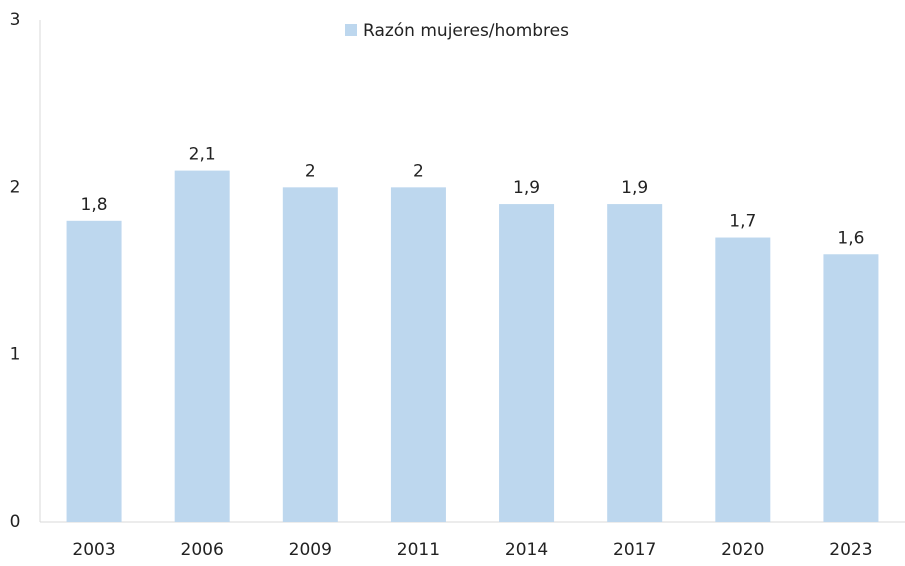 The image size is (905, 566). Describe the element at coordinates (202, 550) in the screenshot. I see `x-tick-label: 2006` at that location.